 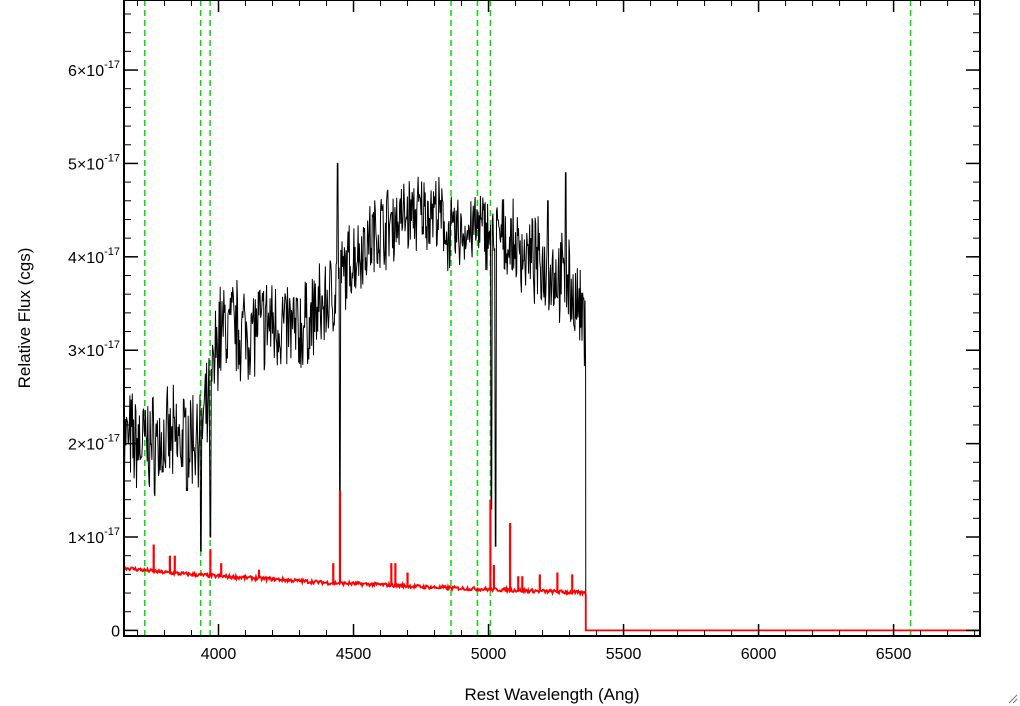 What do you see at coordinates (1012, 698) in the screenshot?
I see `resize-grip-icon` at bounding box center [1012, 698].